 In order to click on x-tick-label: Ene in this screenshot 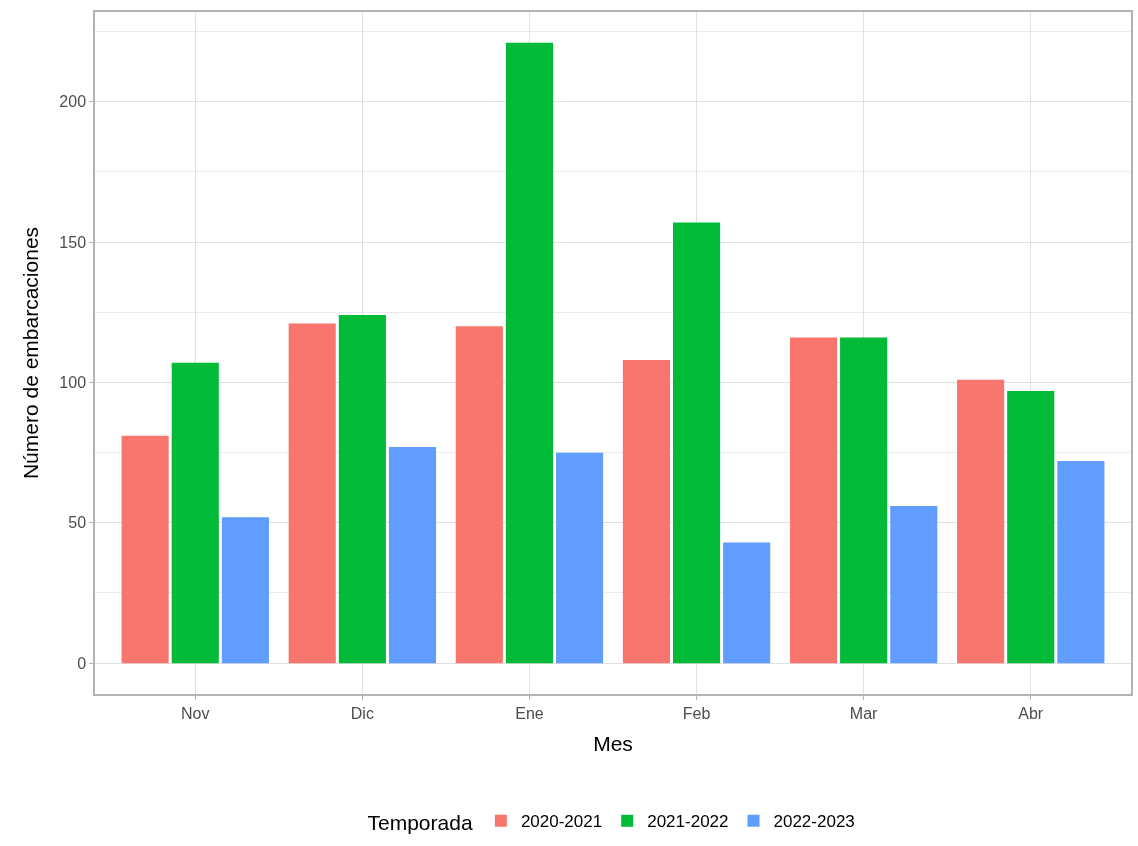, I will do `click(529, 713)`.